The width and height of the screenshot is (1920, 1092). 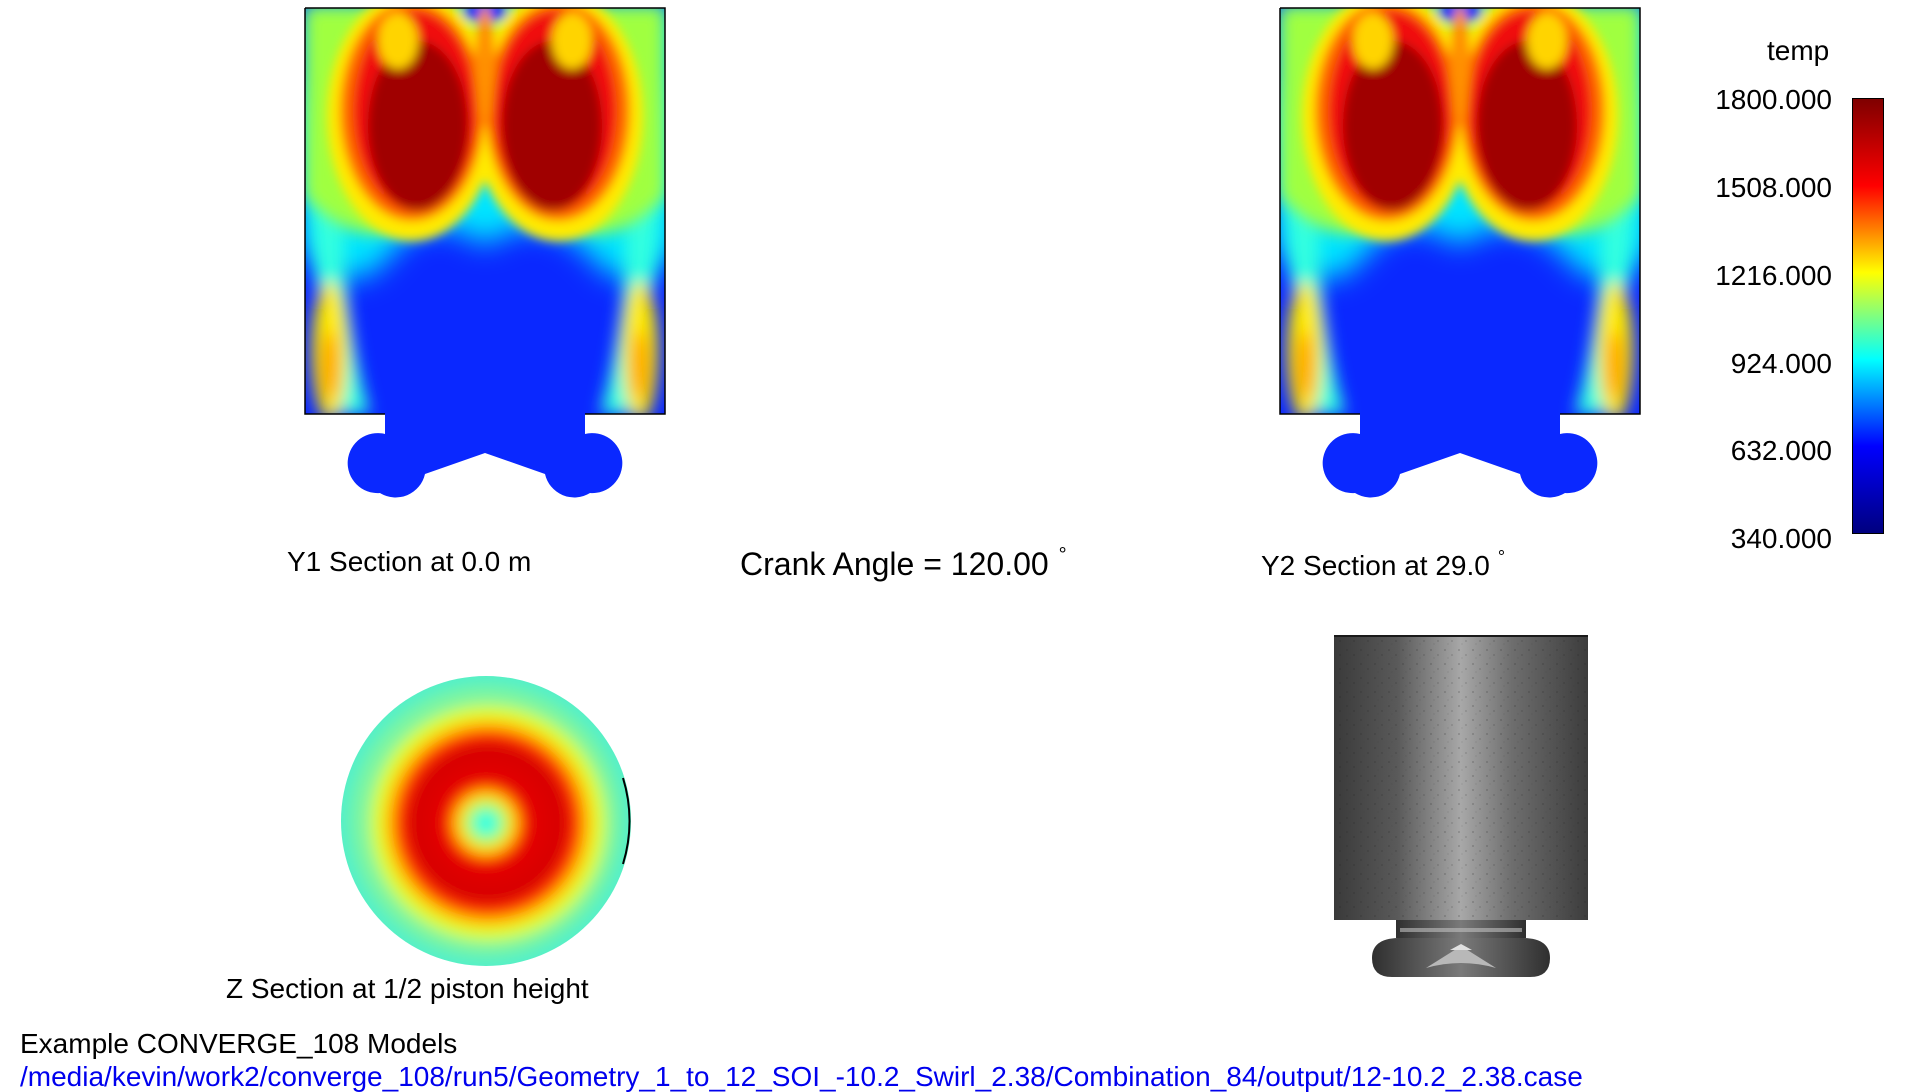 I want to click on legend-tick-label: 632.000, so click(x=1781, y=450).